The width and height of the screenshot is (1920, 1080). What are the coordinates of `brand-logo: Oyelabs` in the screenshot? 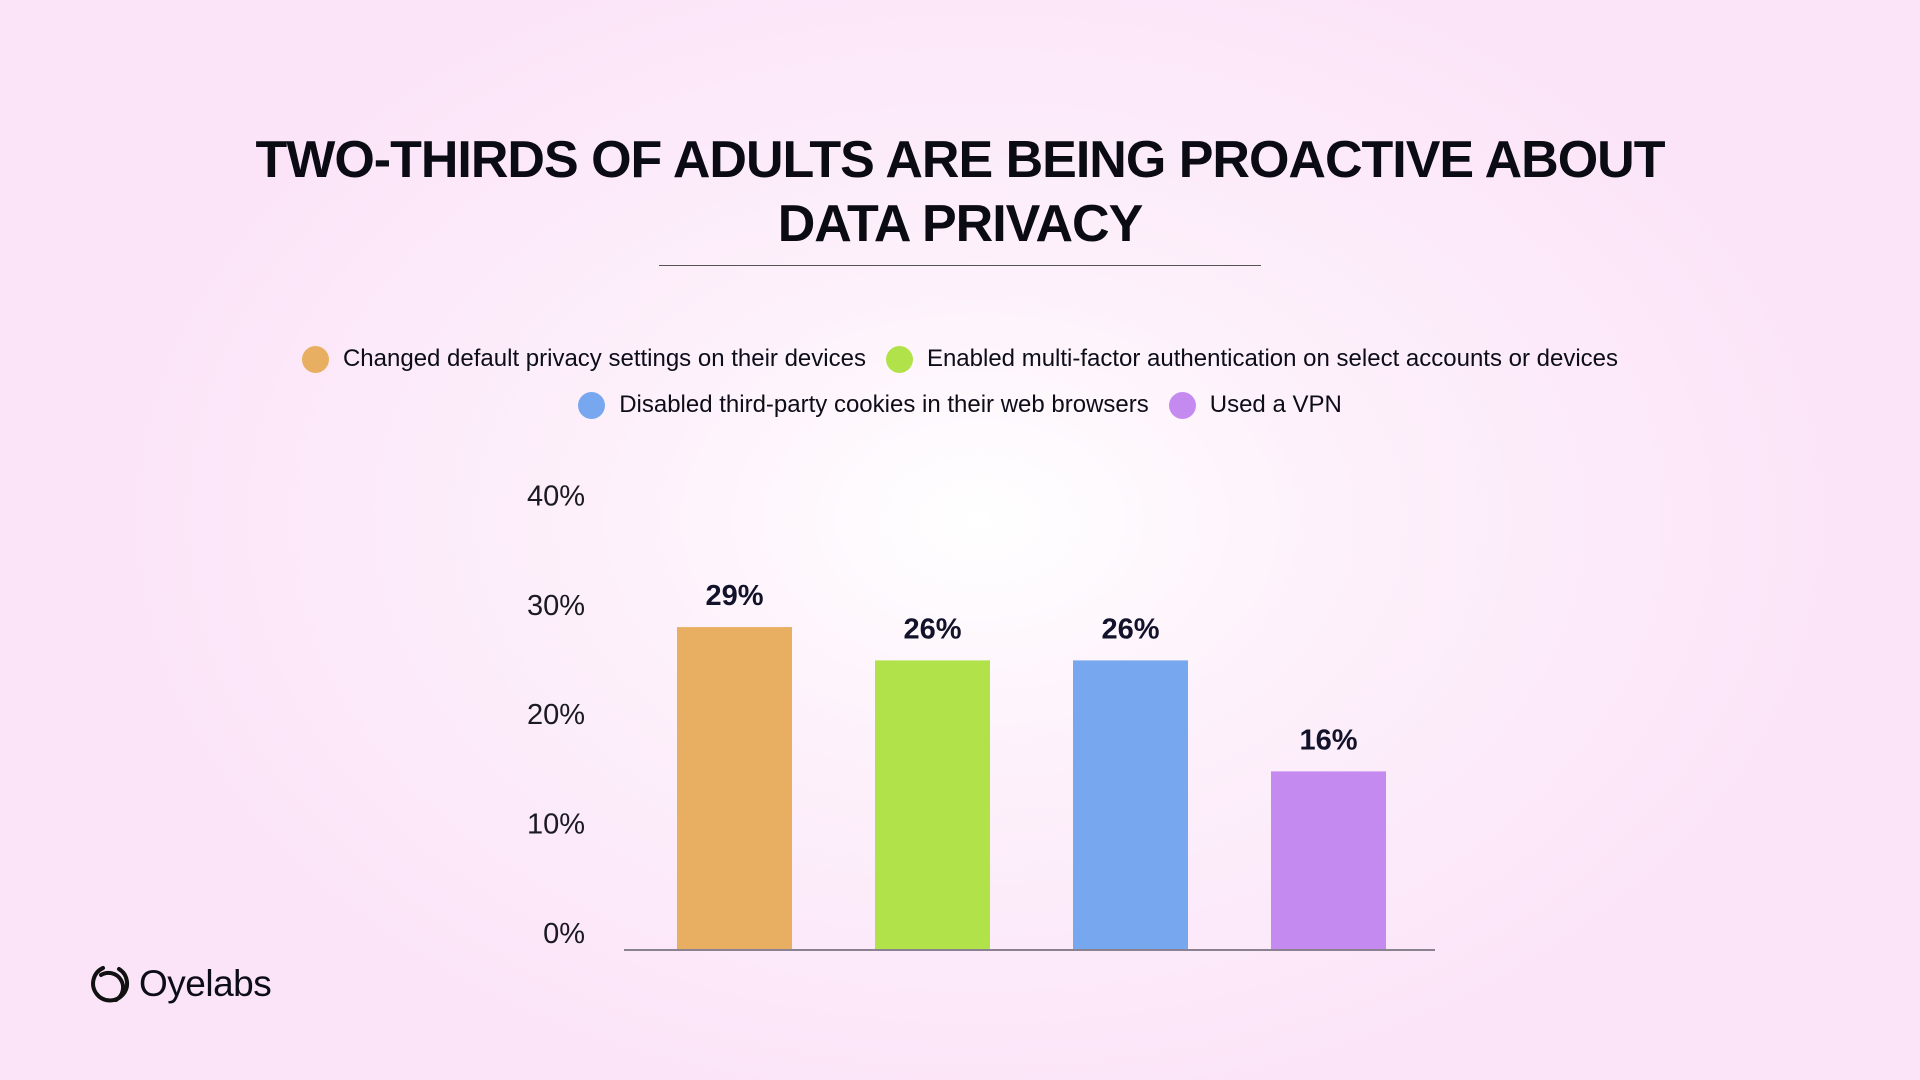 It's located at (180, 984).